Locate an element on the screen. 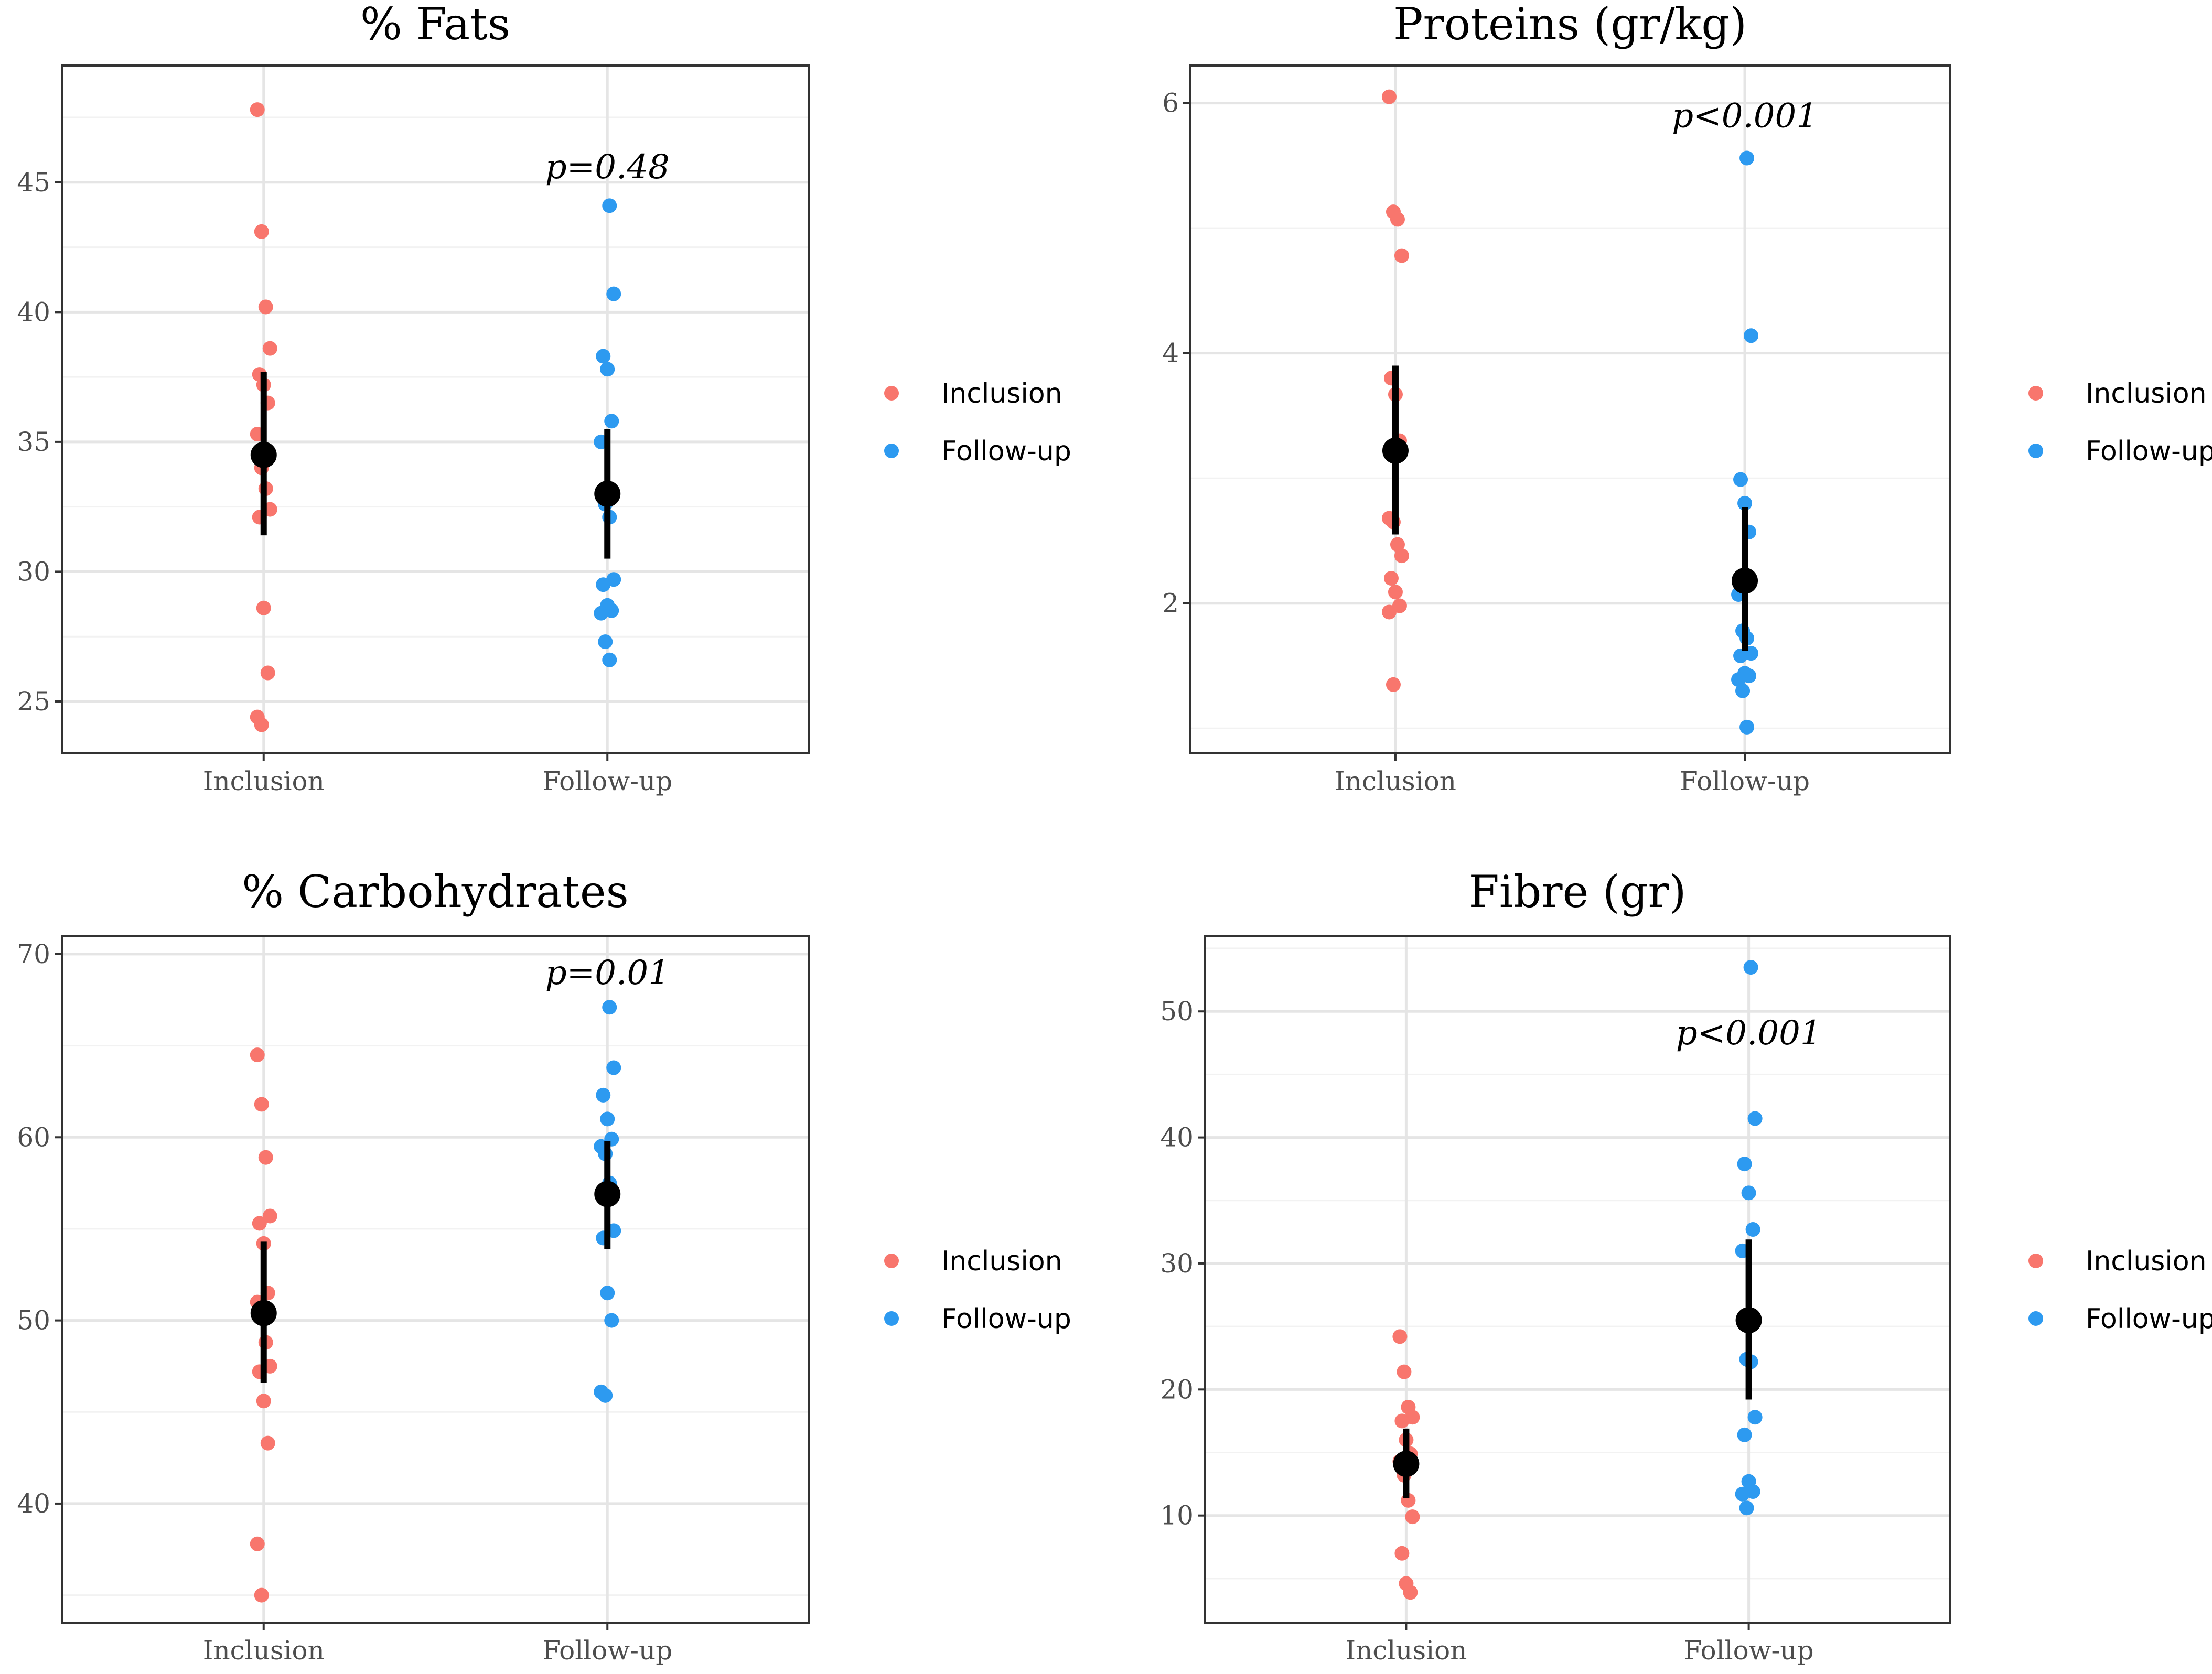 Image resolution: width=2212 pixels, height=1674 pixels. y-tick-label: 45 is located at coordinates (33, 182).